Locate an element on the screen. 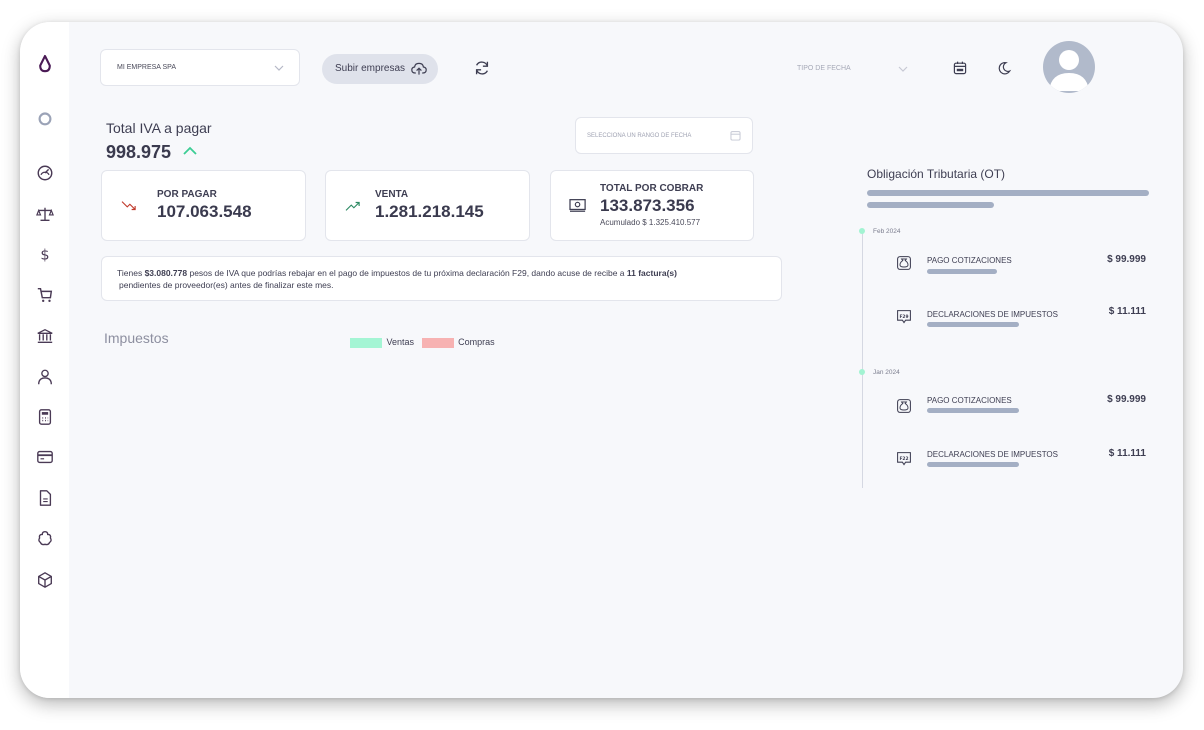  notice-amount: $3.080.778 is located at coordinates (166, 273).